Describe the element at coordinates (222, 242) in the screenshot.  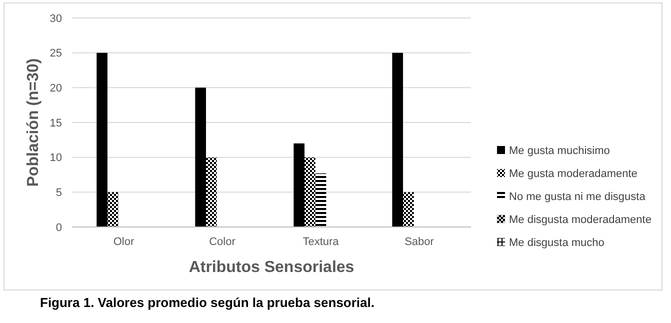
I see `x-tick-label: Color` at that location.